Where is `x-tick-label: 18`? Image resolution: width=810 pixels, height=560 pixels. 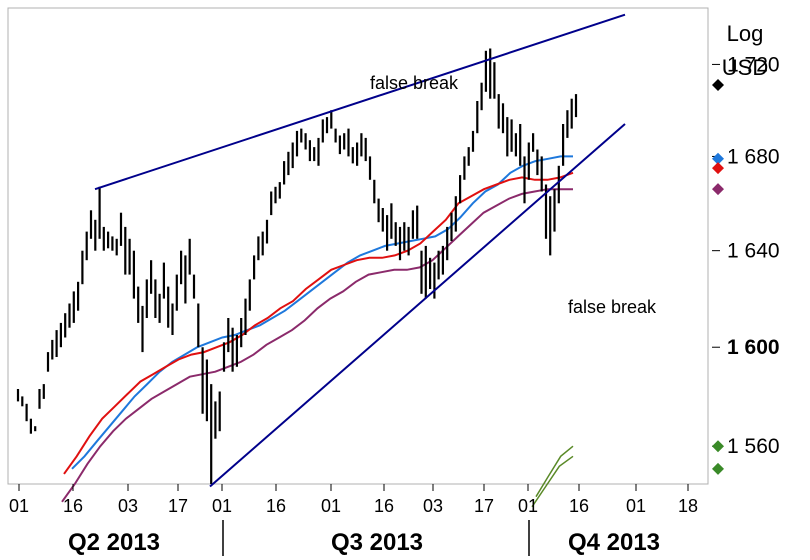
x-tick-label: 18 is located at coordinates (688, 506).